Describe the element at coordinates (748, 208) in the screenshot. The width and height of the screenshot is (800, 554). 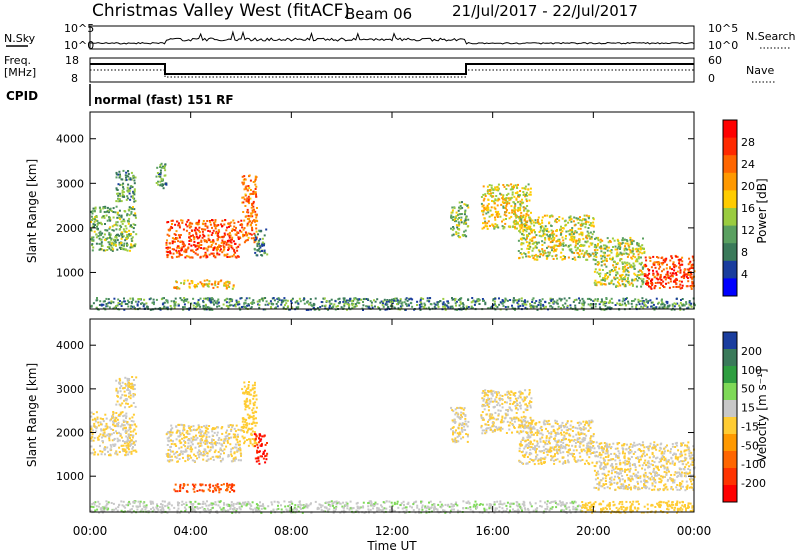
I see `power-colorbar-tick: 16` at that location.